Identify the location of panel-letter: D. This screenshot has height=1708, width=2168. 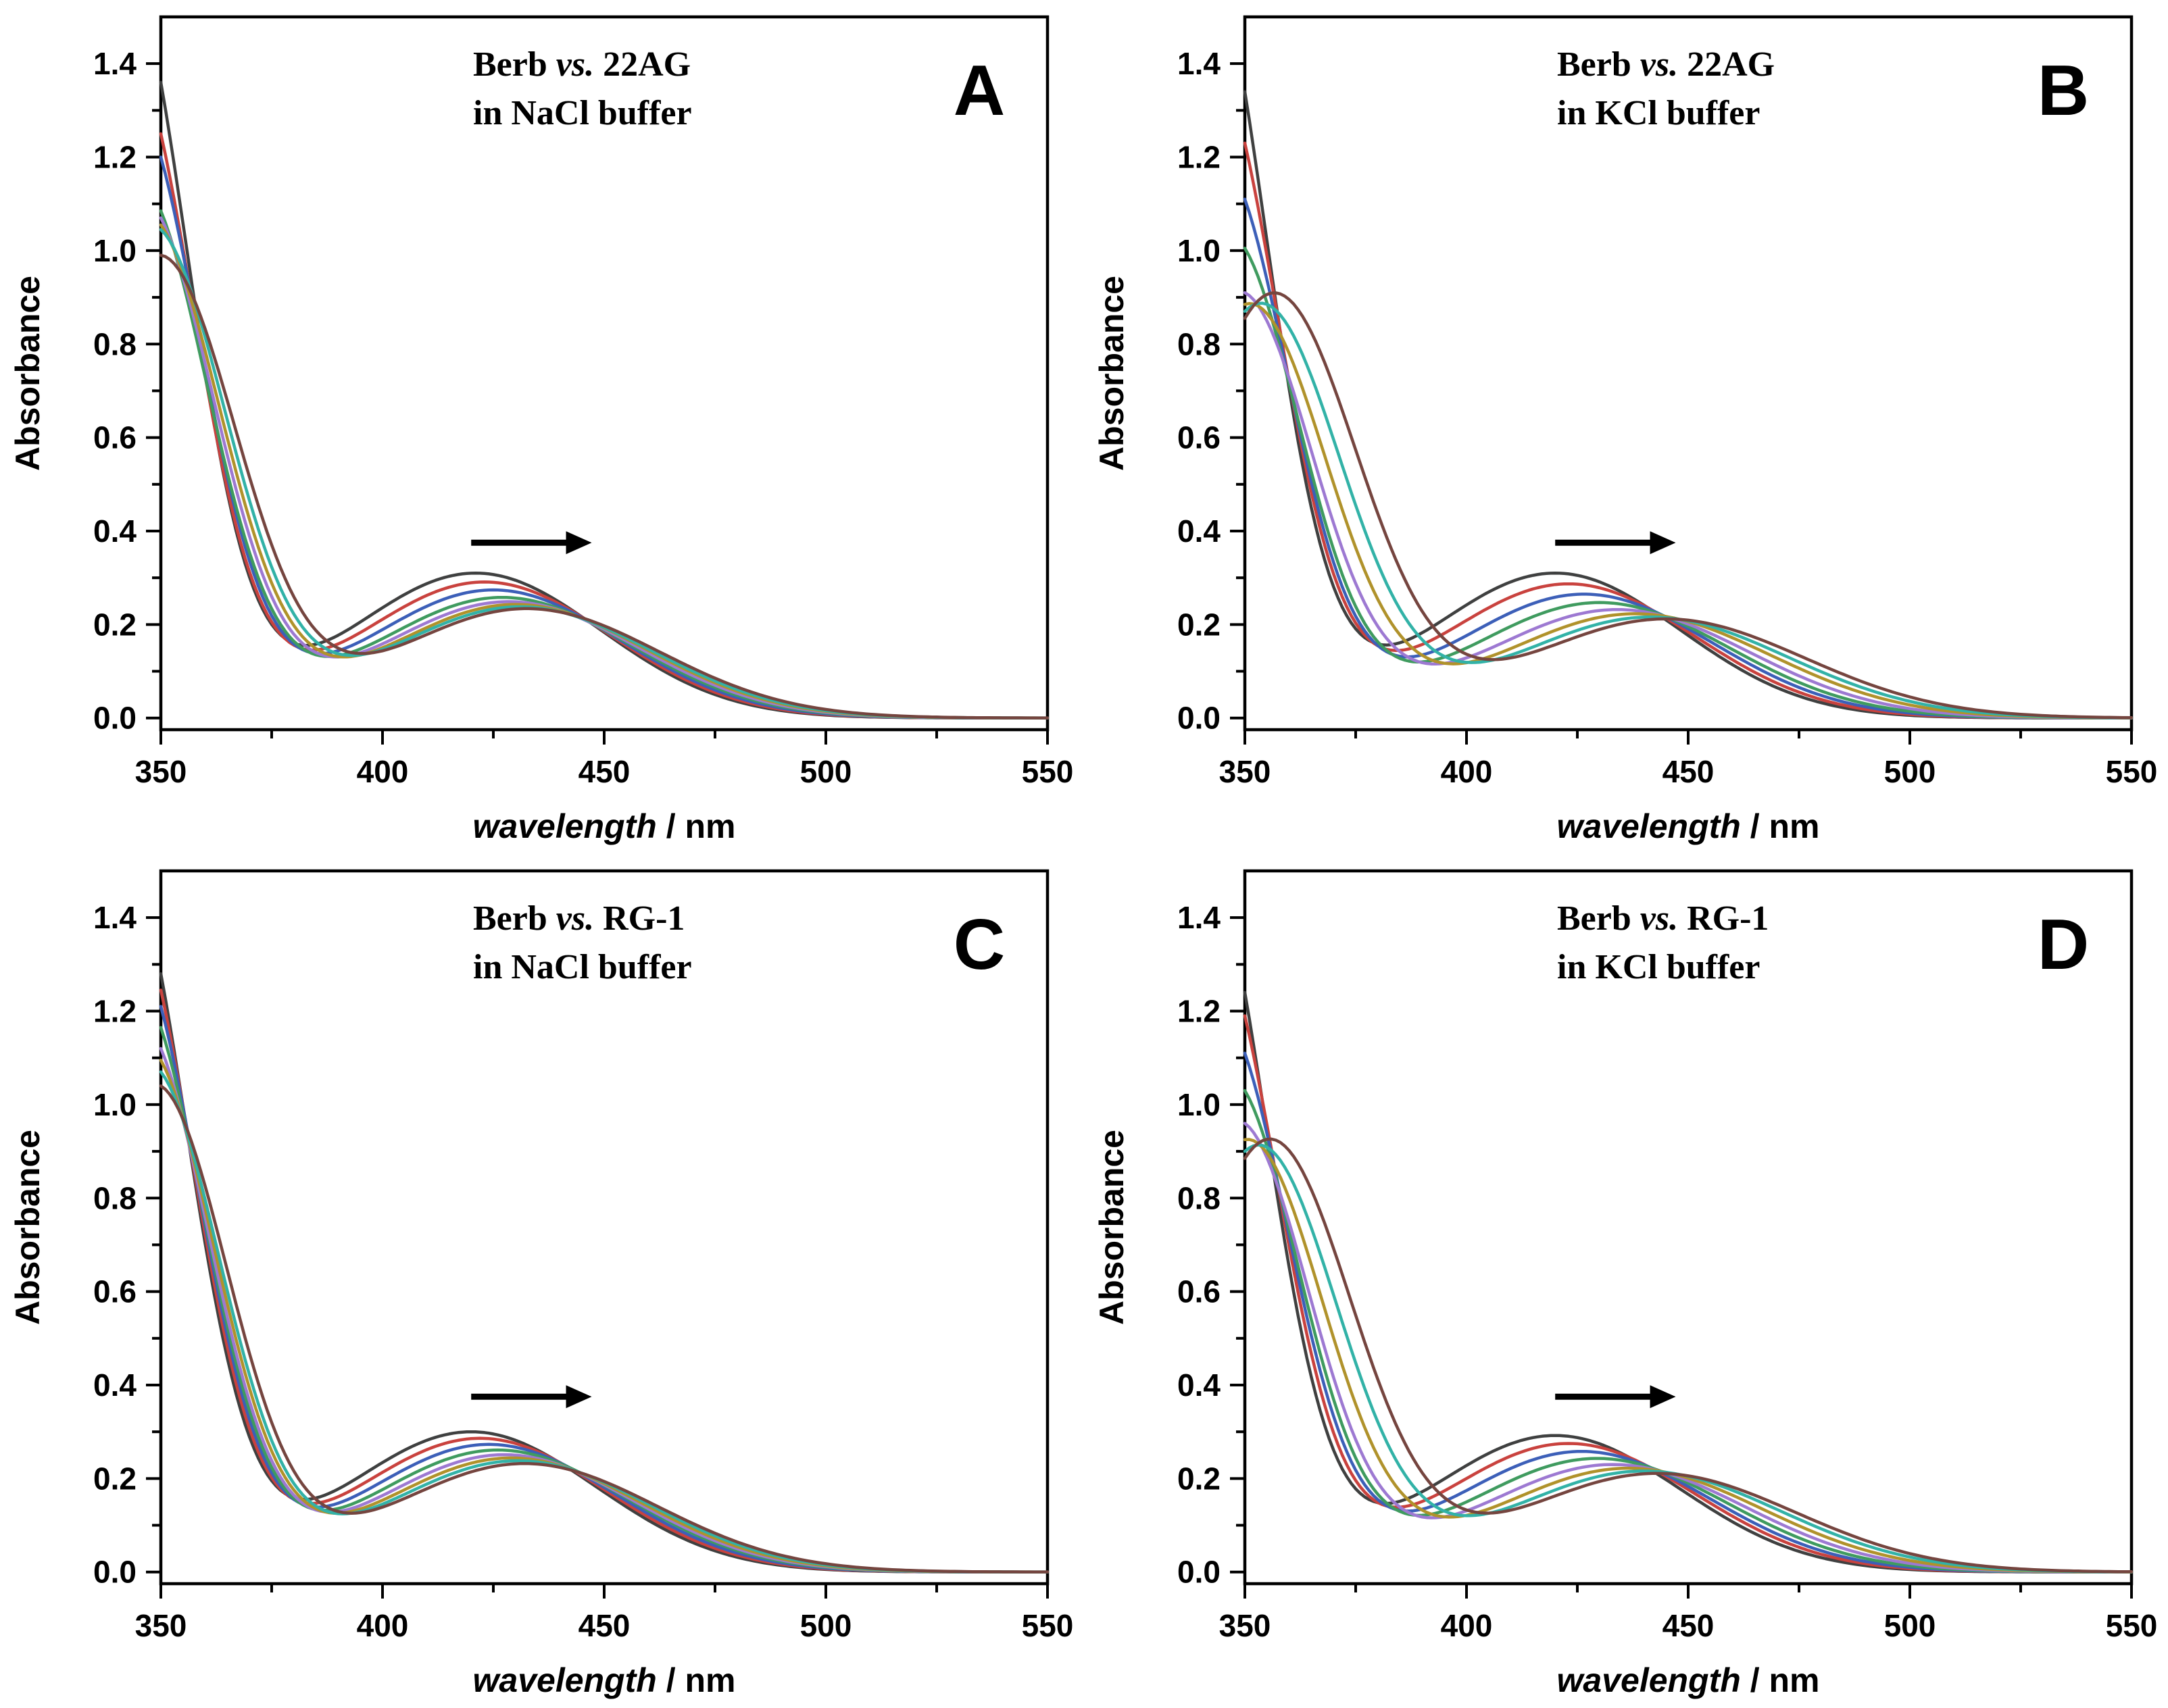
(2064, 945).